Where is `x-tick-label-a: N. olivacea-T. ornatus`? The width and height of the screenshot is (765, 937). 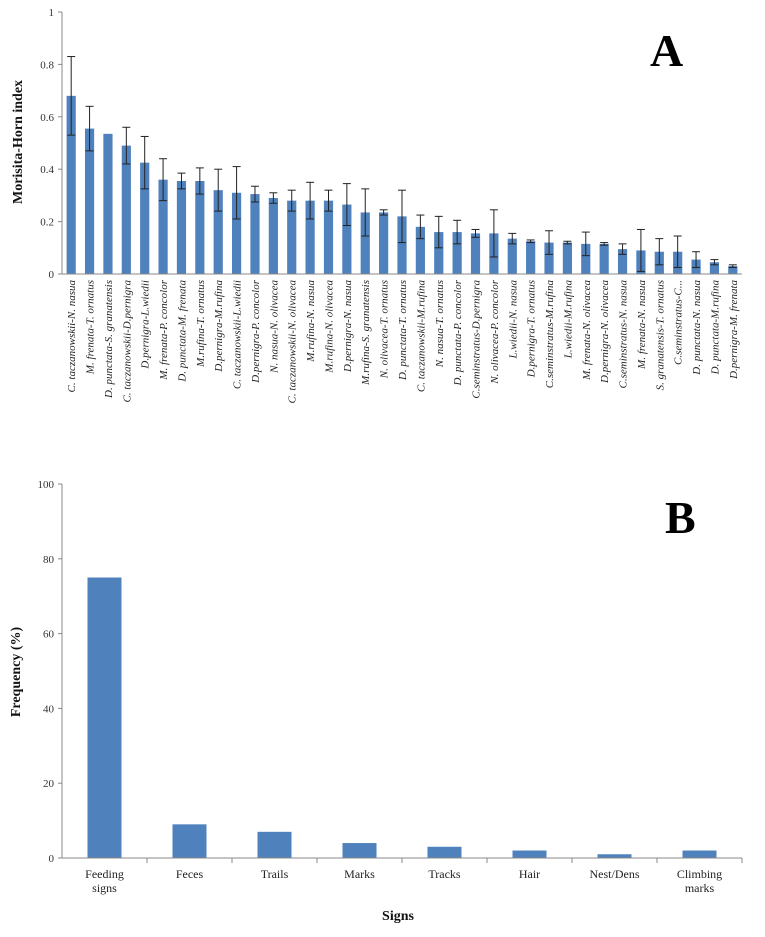 x-tick-label-a: N. olivacea-T. ornatus is located at coordinates (385, 329).